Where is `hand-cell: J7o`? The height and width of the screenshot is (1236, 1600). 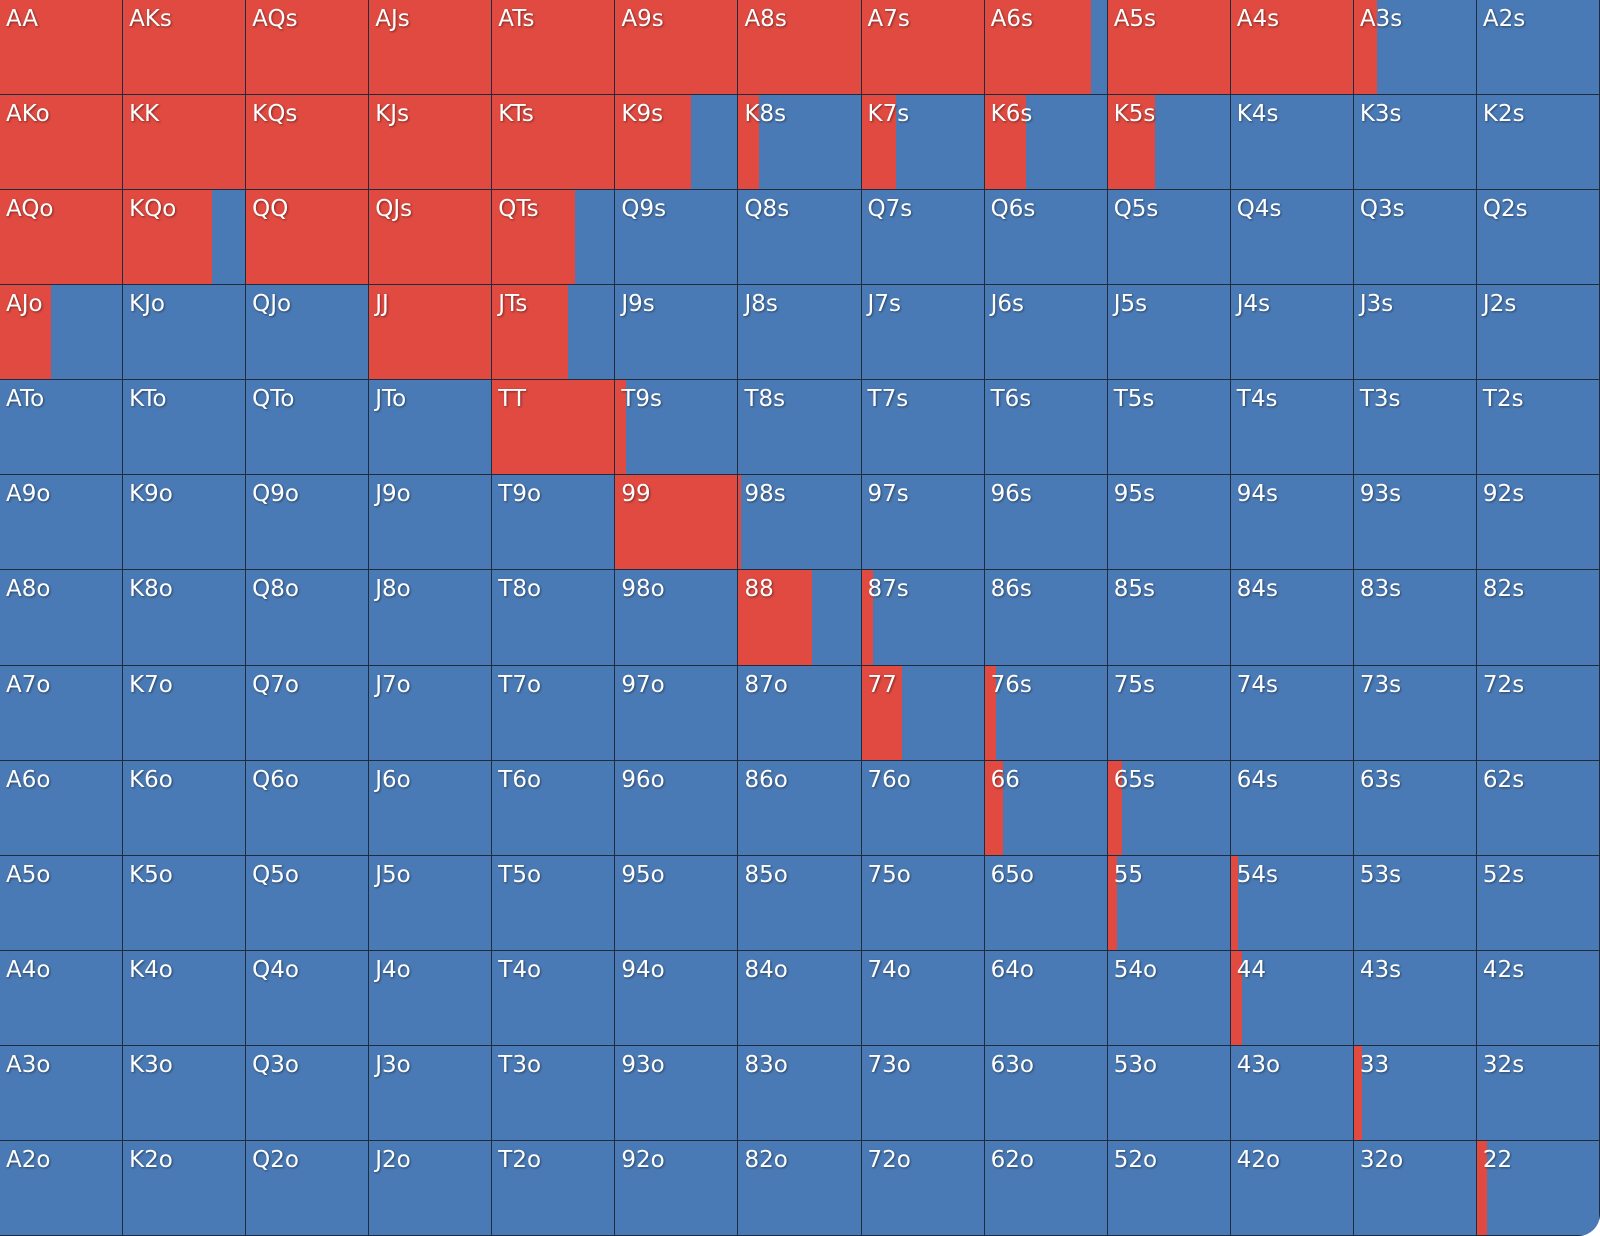 hand-cell: J7o is located at coordinates (431, 713).